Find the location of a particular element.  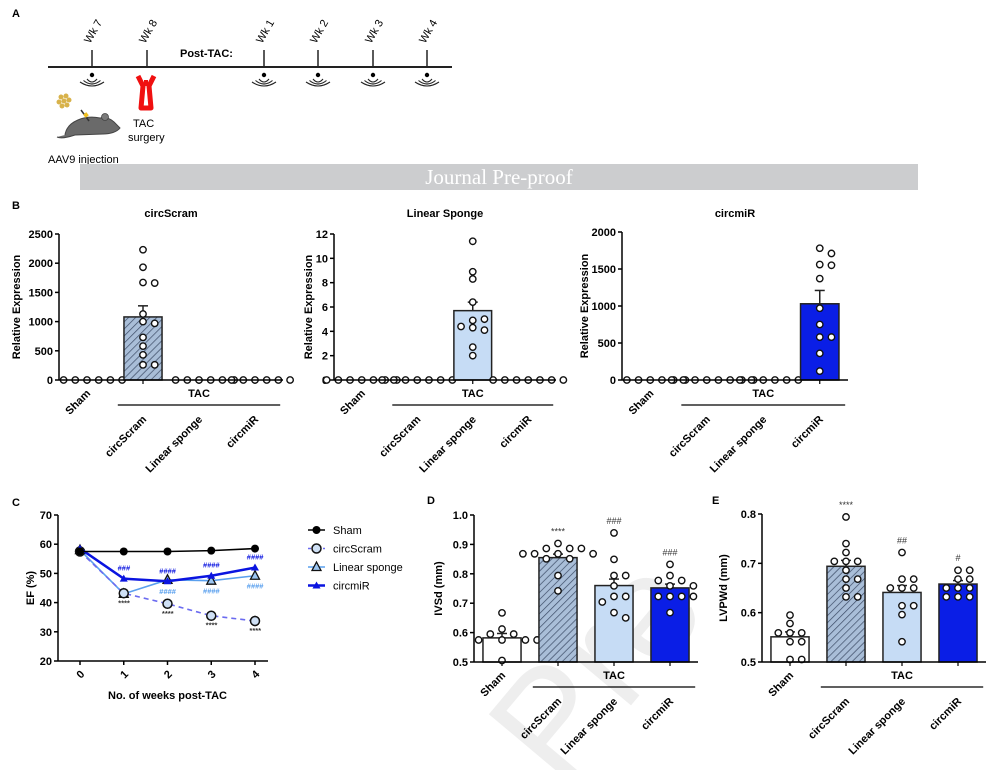

panel-letter-d: D is located at coordinates (431, 501).